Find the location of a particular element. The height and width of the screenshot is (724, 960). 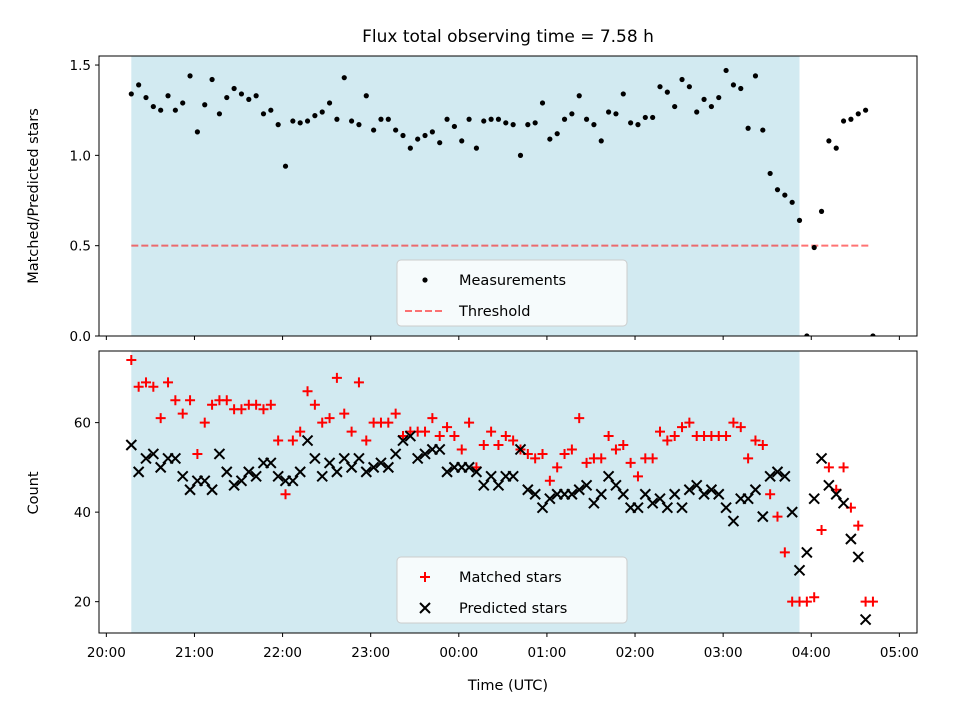

x-tick-label-2: 22:00 is located at coordinates (282, 653).